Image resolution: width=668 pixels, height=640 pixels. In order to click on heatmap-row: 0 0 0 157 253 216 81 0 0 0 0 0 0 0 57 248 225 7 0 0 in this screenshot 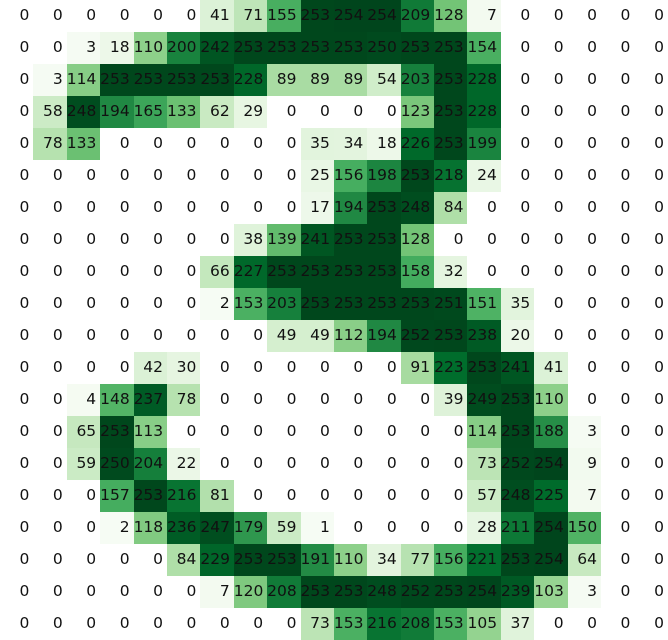, I will do `click(334, 496)`.